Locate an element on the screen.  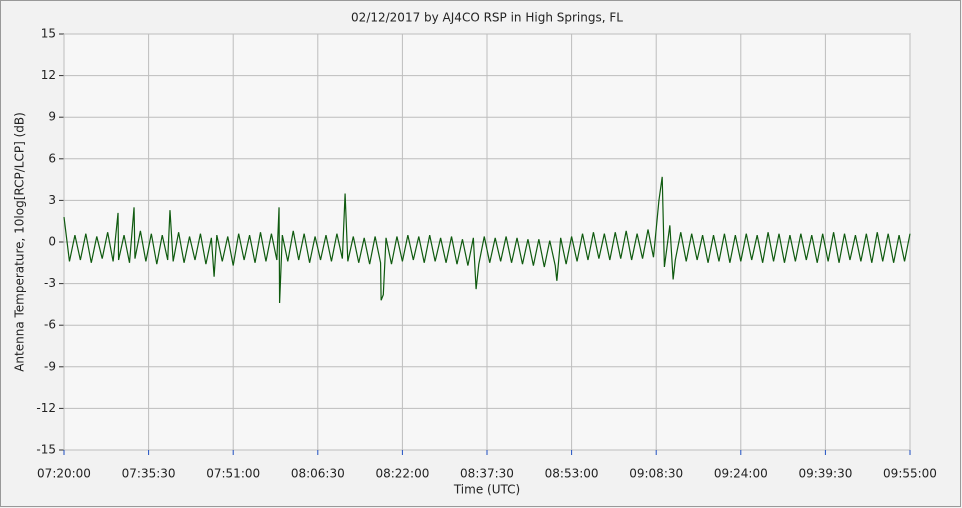
y-tick-label: 0 is located at coordinates (52, 242).